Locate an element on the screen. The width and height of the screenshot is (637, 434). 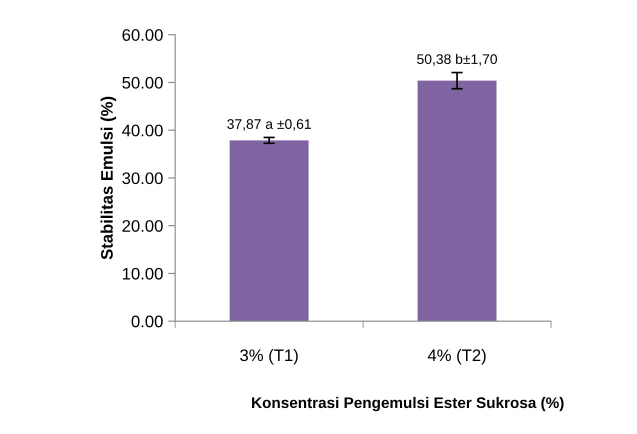
y-tick-label: 0.00 is located at coordinates (147, 322).